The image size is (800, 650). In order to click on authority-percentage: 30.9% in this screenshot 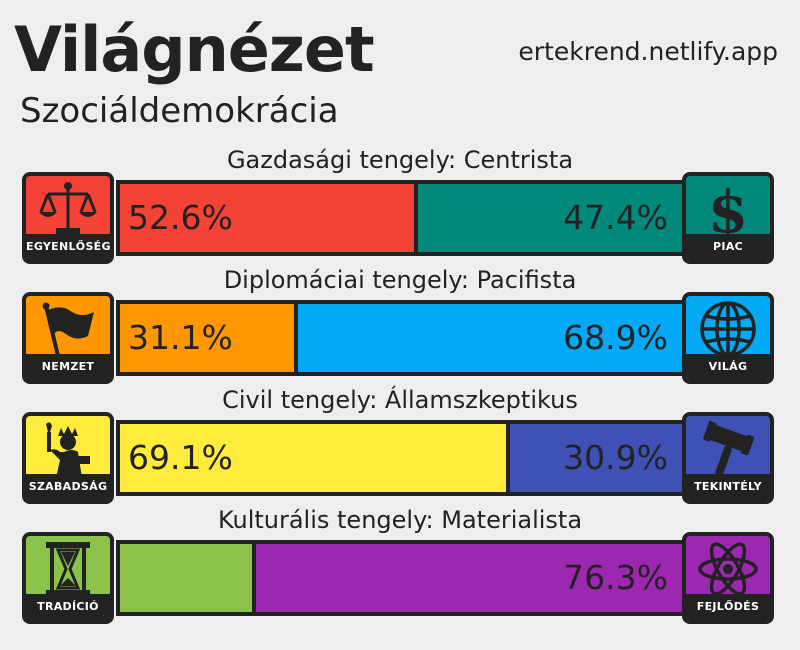, I will do `click(615, 457)`.